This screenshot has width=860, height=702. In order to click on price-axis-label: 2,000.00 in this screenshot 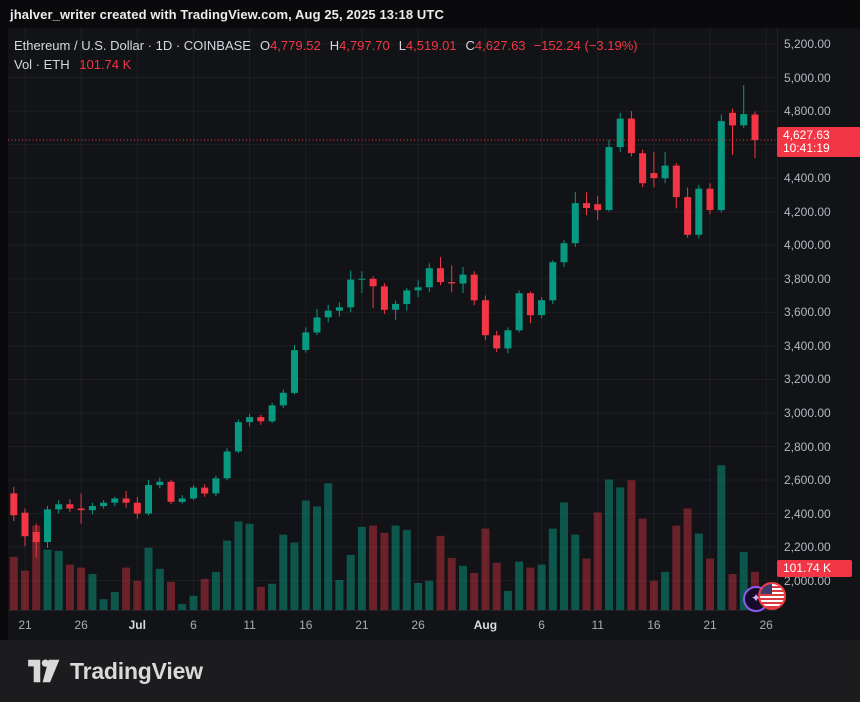, I will do `click(807, 580)`.